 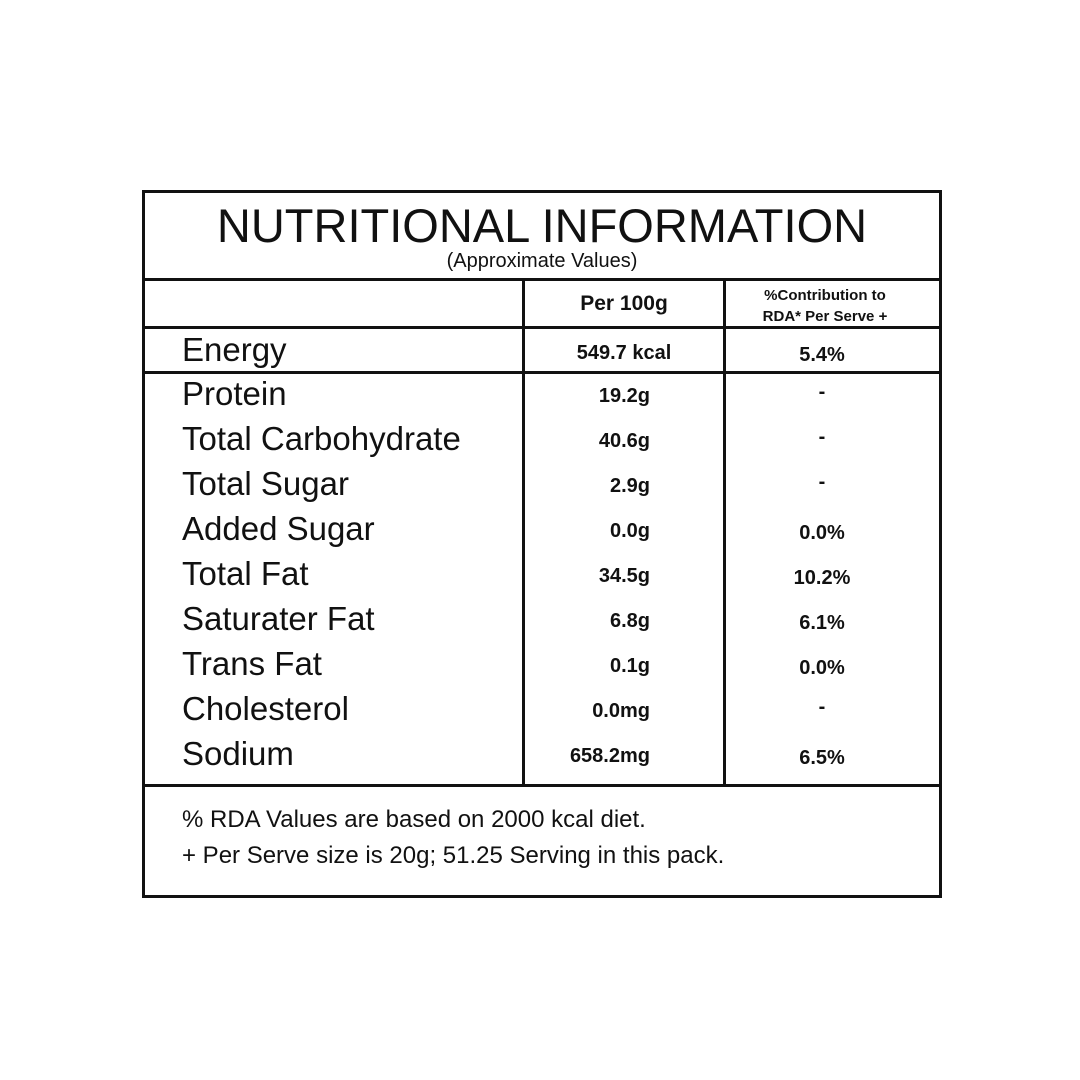 I want to click on nutrient-per100: 658.2mg, so click(x=609, y=756).